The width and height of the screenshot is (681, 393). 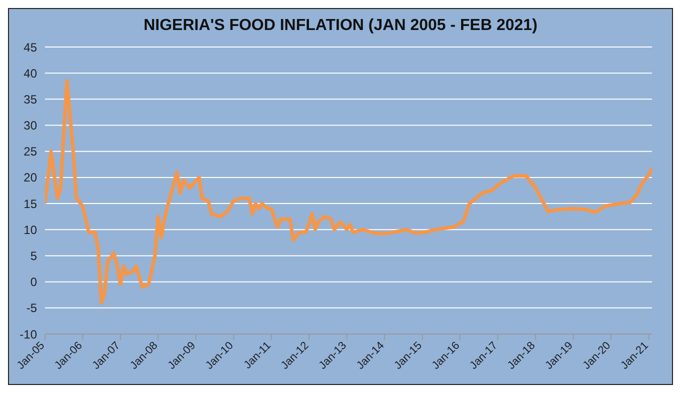 What do you see at coordinates (340, 26) in the screenshot?
I see `chart-title: NIGERIA'S FOOD INFLATION (JAN 2005 - FEB 2021)` at bounding box center [340, 26].